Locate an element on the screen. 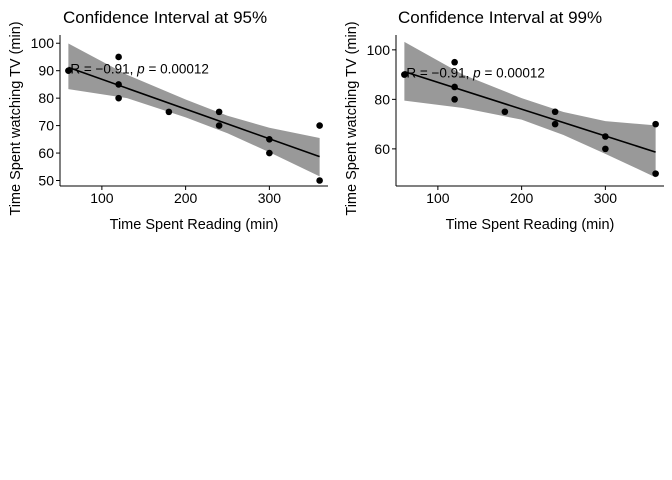 The image size is (672, 480). y-tick-label-50: 50 is located at coordinates (46, 181).